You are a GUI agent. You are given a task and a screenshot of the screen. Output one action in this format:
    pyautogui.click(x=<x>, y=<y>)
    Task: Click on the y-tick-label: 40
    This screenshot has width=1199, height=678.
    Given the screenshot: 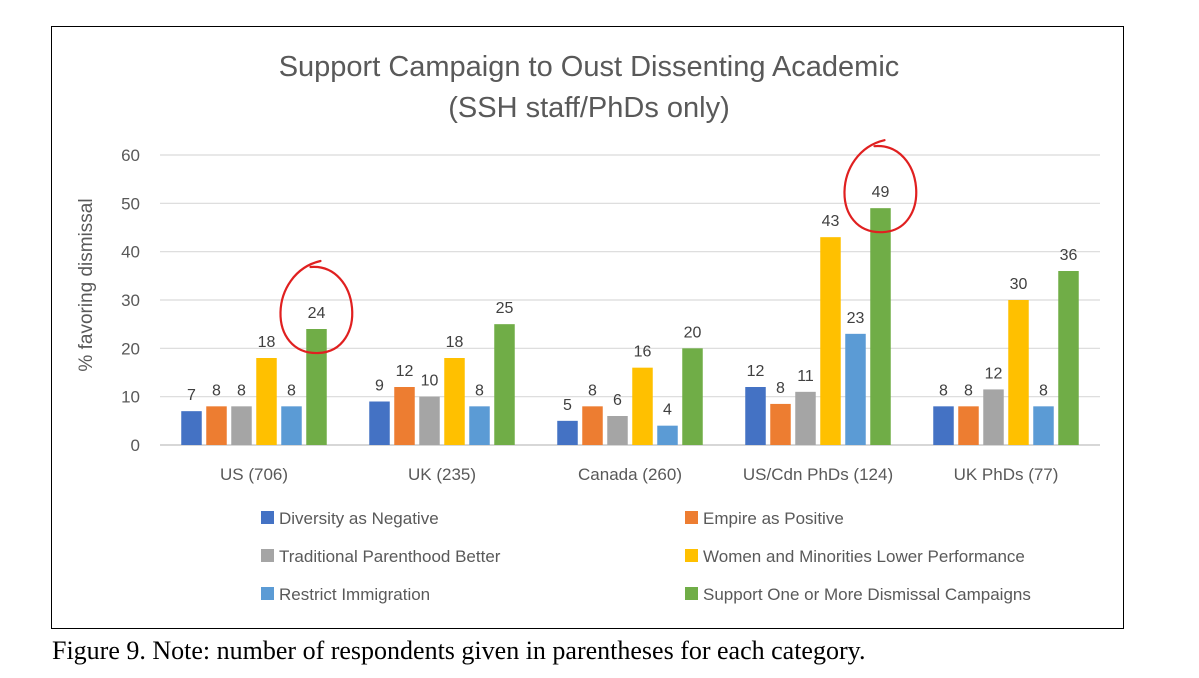 What is the action you would take?
    pyautogui.click(x=130, y=252)
    